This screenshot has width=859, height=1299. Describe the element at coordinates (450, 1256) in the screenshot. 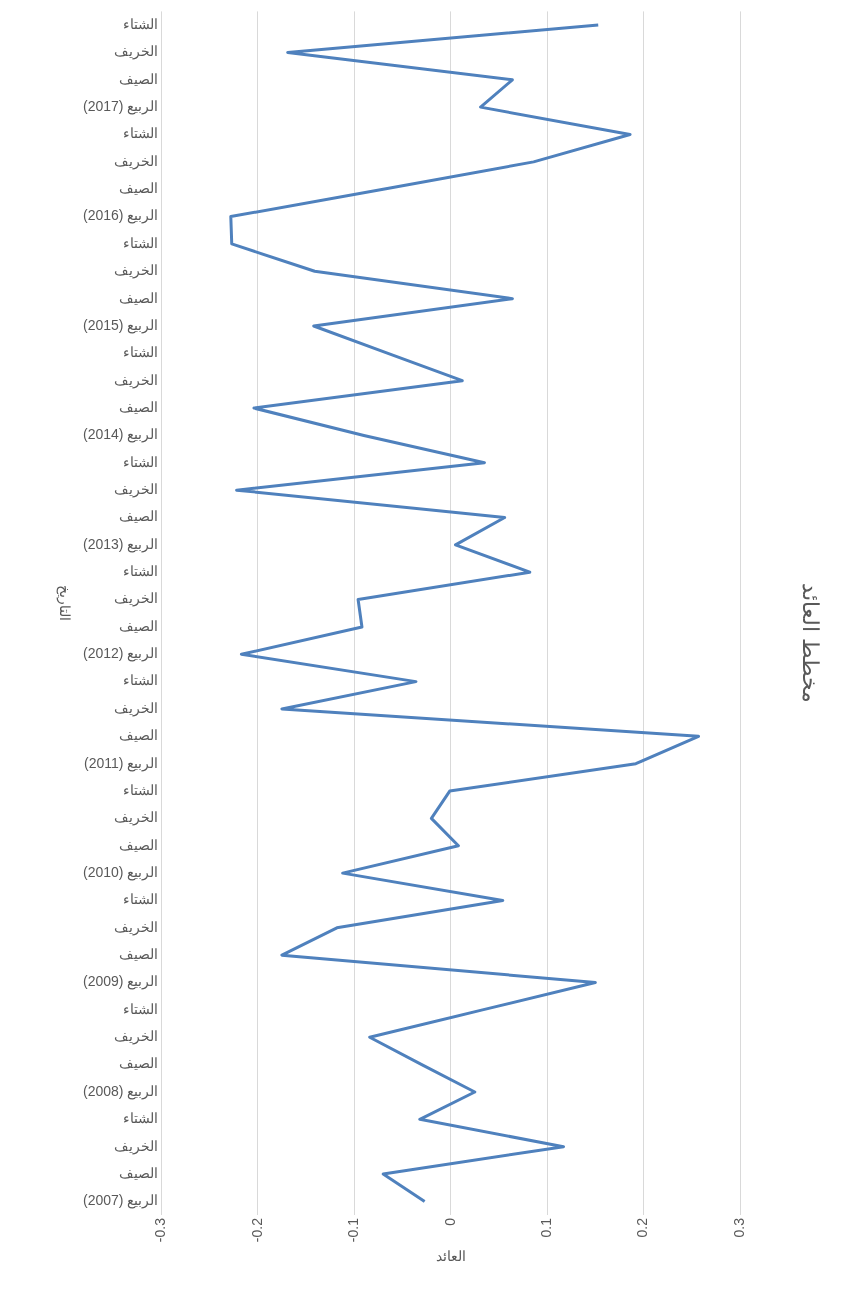

I see `x-axis-title: العائد` at that location.